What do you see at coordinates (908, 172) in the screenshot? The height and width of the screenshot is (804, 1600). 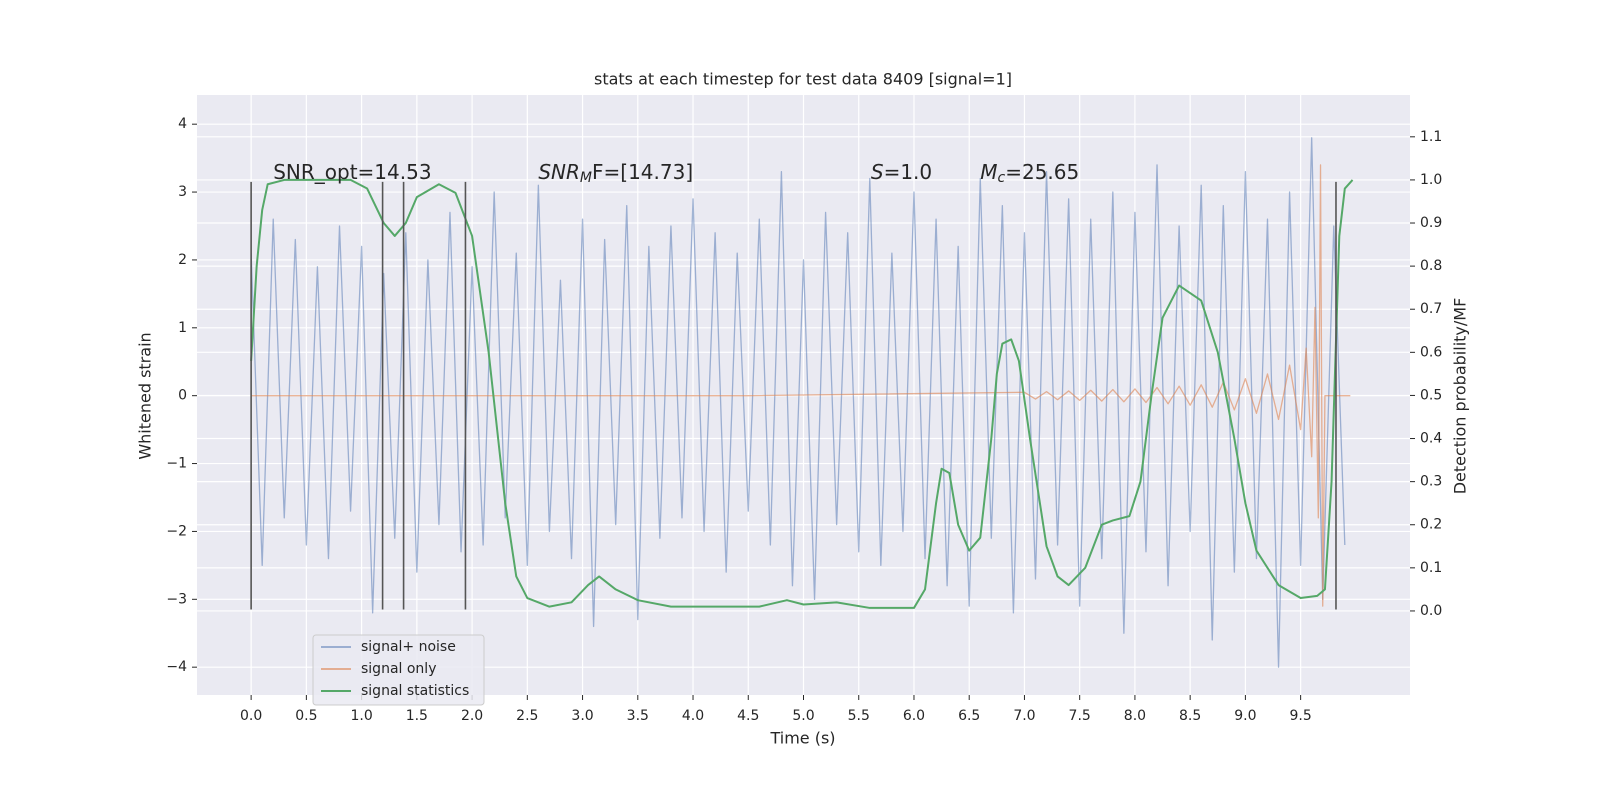 I see `annotation-rest: =1.0` at bounding box center [908, 172].